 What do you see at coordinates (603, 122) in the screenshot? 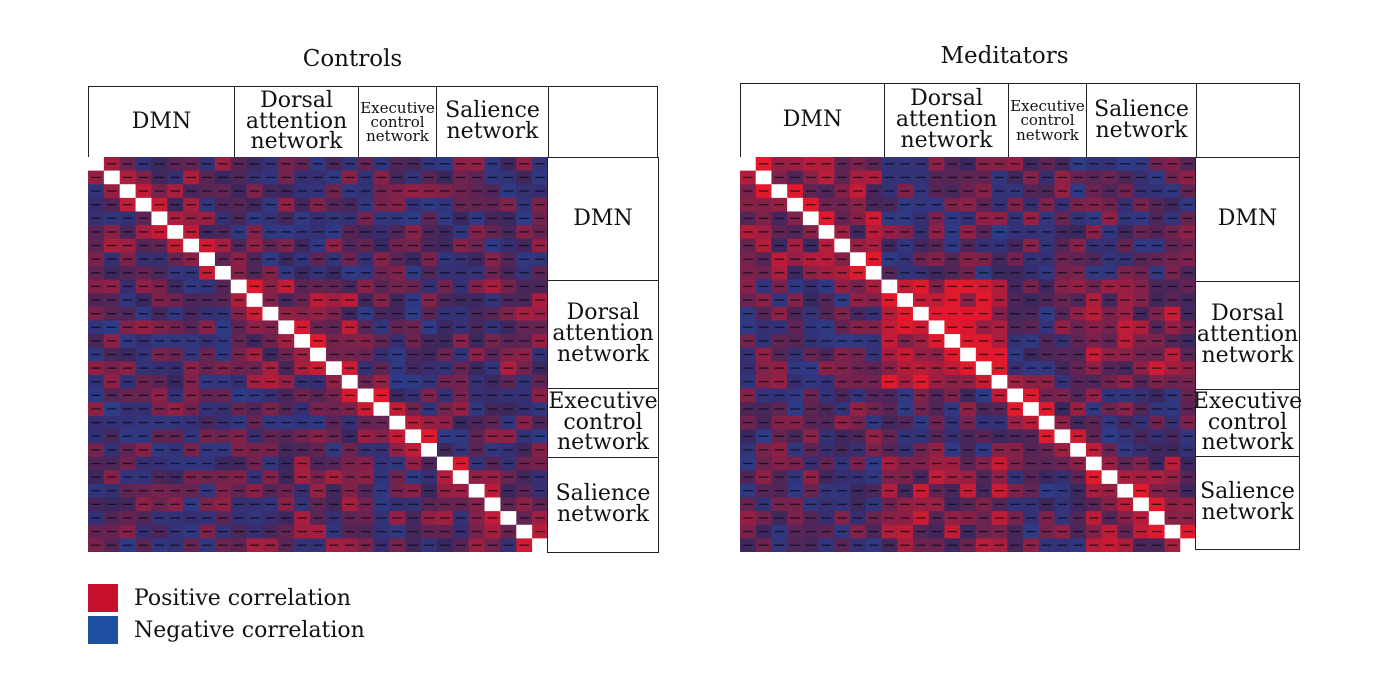
I see `controls-top-blank` at bounding box center [603, 122].